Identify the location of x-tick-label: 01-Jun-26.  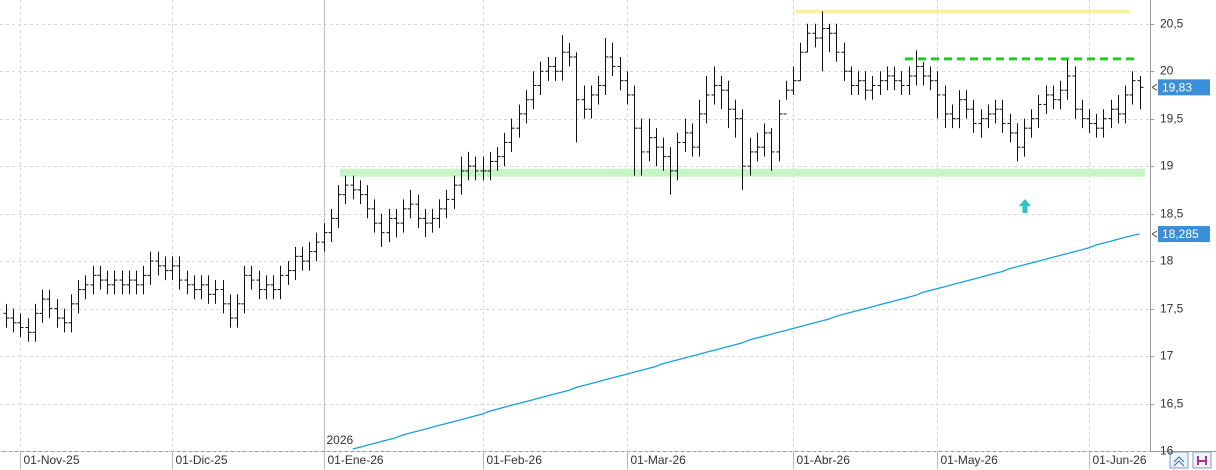
(1120, 460).